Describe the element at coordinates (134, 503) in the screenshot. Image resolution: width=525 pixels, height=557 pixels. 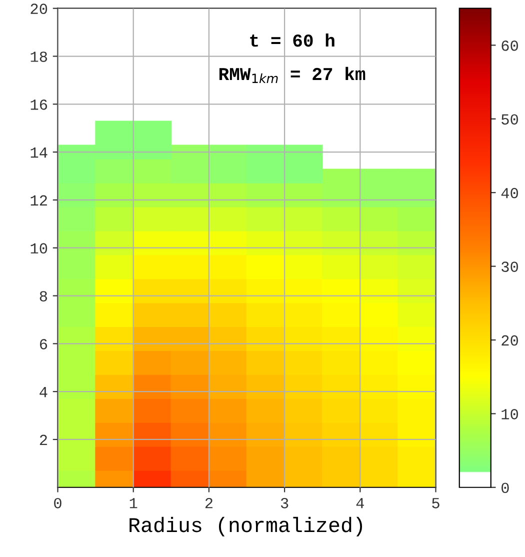
I see `x-tick-label: 1` at that location.